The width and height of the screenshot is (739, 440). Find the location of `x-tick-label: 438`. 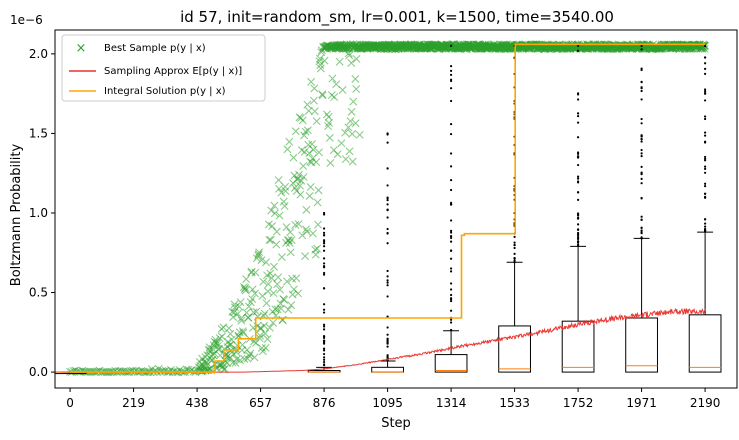

x-tick-label: 438 is located at coordinates (197, 403).